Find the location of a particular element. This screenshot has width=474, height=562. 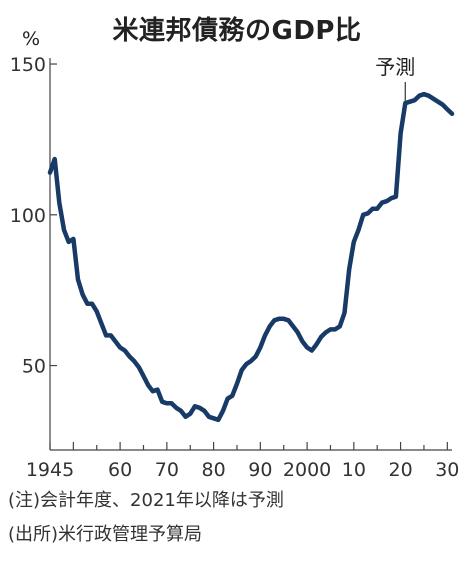

x-tick-label: 70 is located at coordinates (167, 470).